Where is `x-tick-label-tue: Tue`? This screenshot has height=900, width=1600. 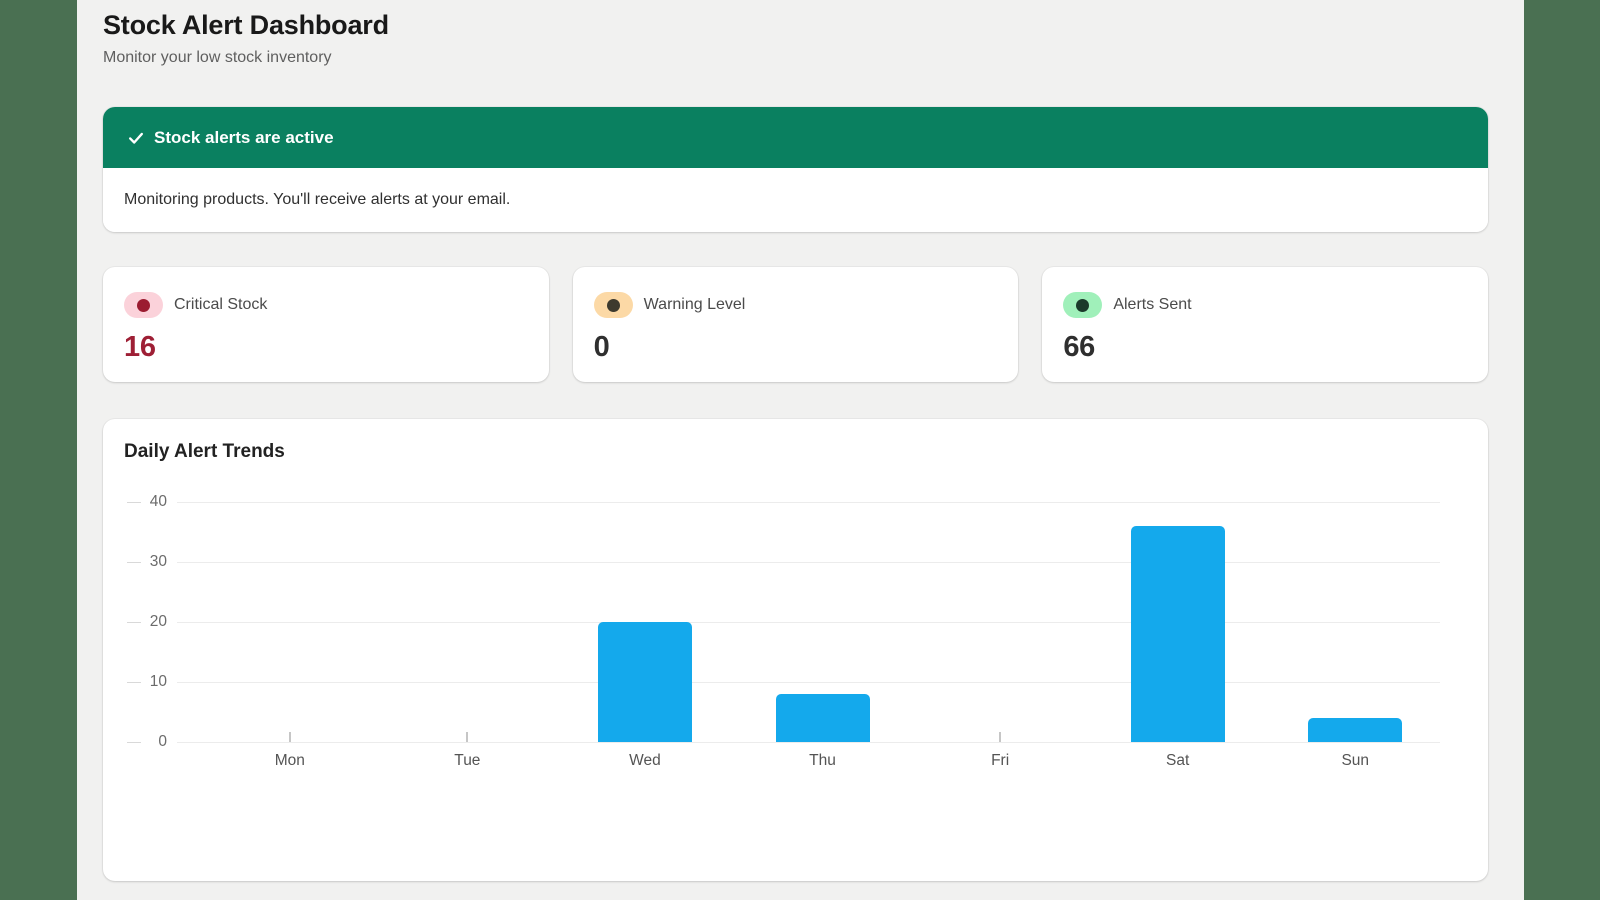
x-tick-label-tue: Tue is located at coordinates (467, 760).